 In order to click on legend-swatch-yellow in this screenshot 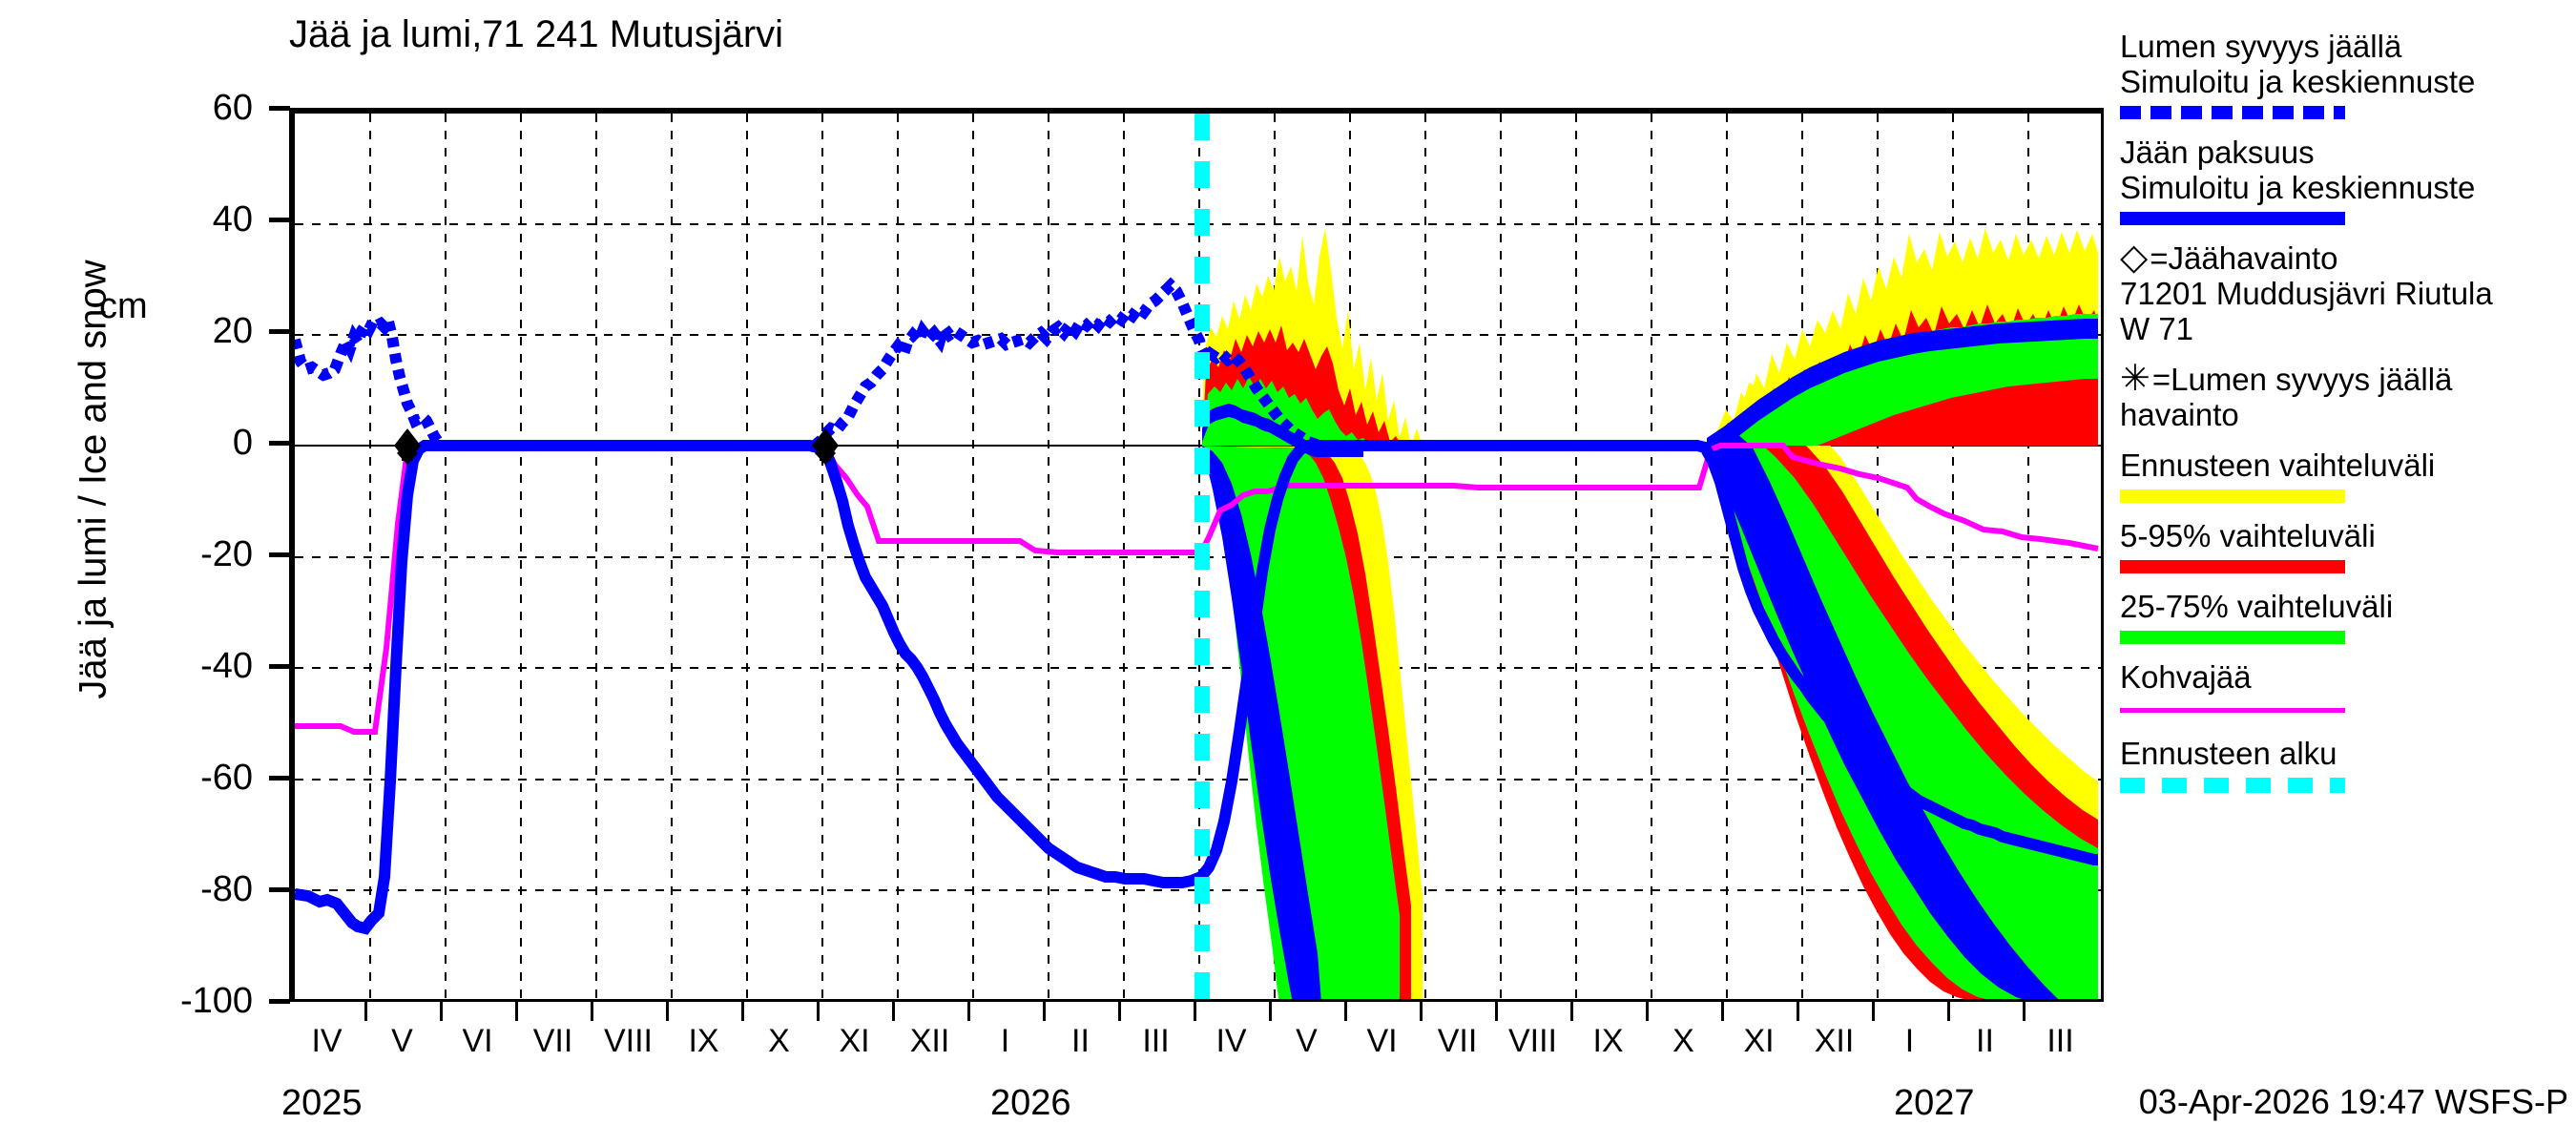, I will do `click(2232, 496)`.